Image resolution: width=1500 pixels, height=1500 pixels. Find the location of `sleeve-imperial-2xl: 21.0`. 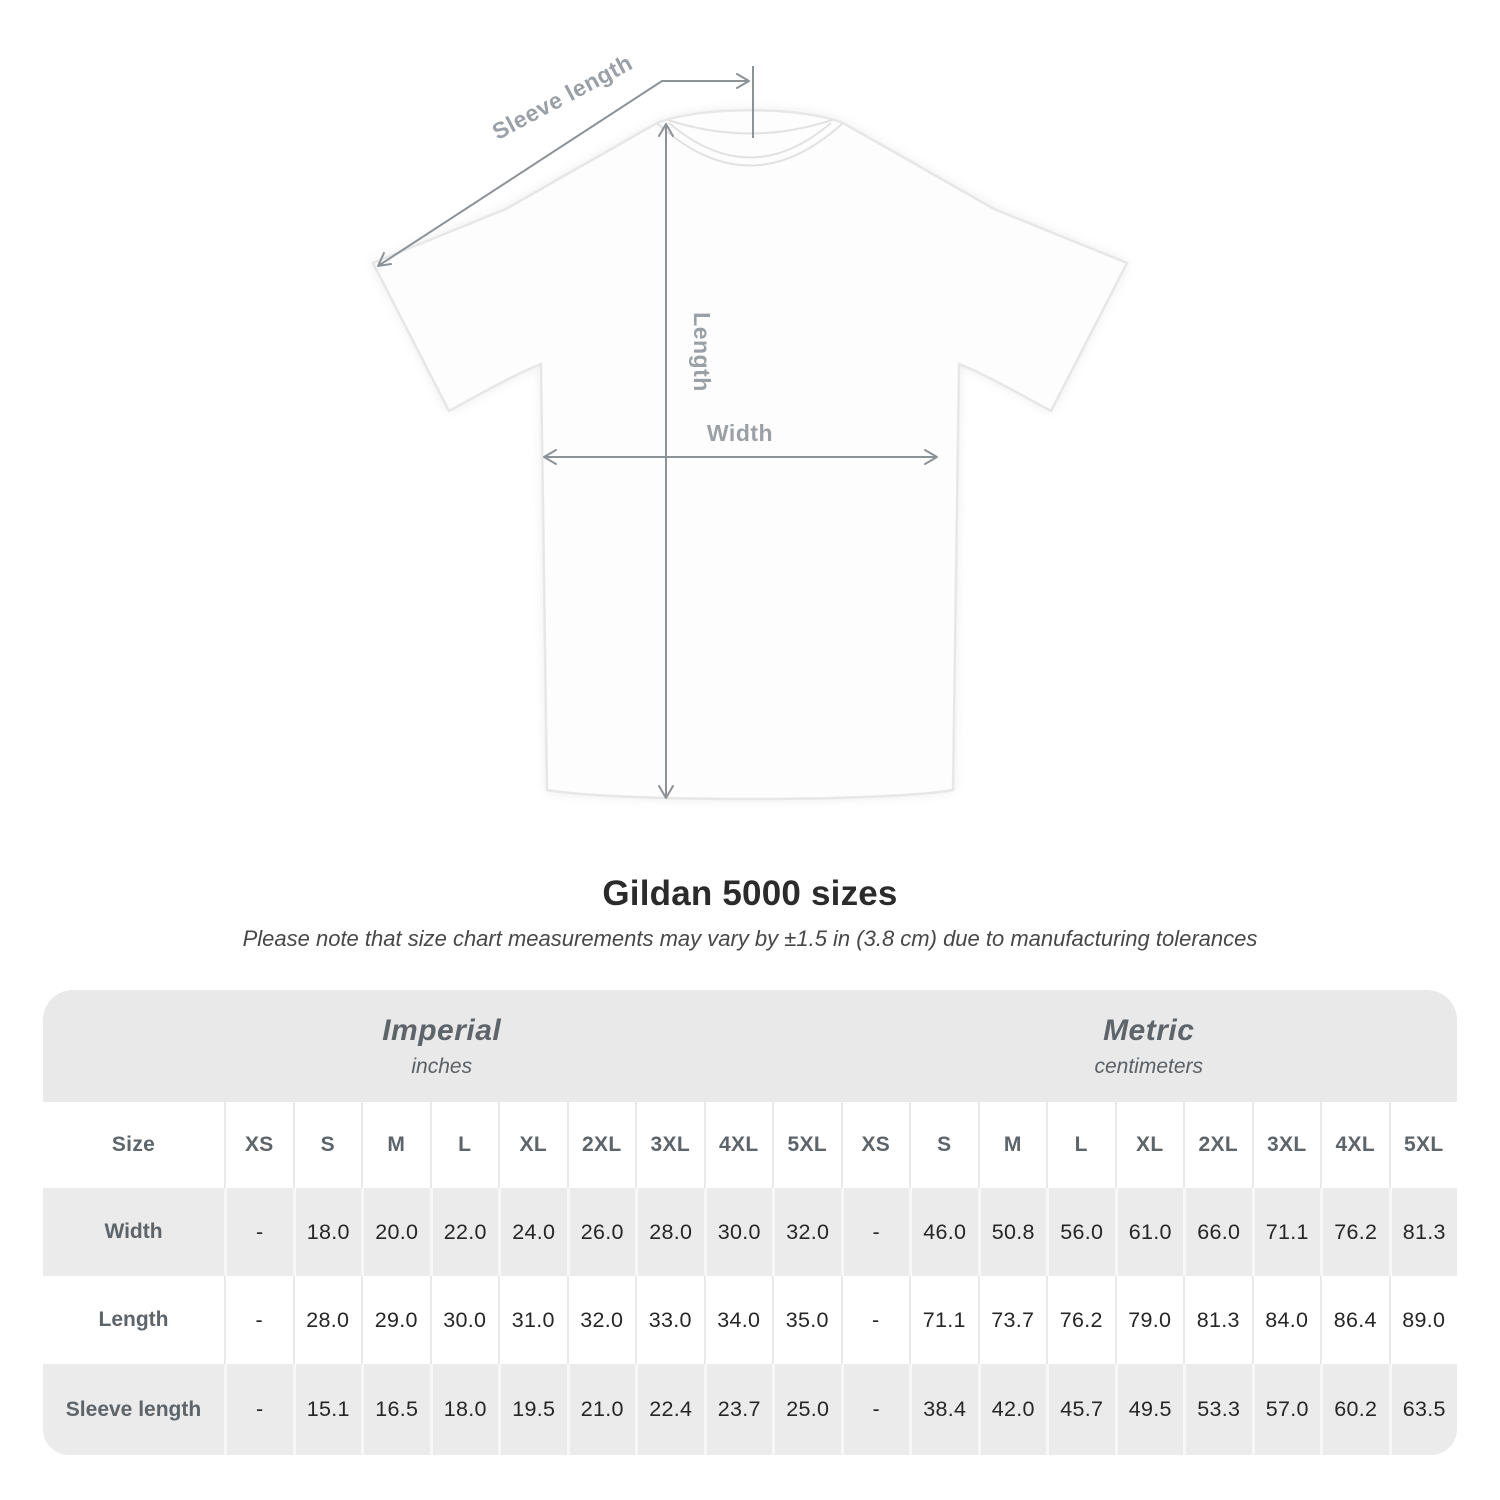

sleeve-imperial-2xl: 21.0 is located at coordinates (600, 1409).